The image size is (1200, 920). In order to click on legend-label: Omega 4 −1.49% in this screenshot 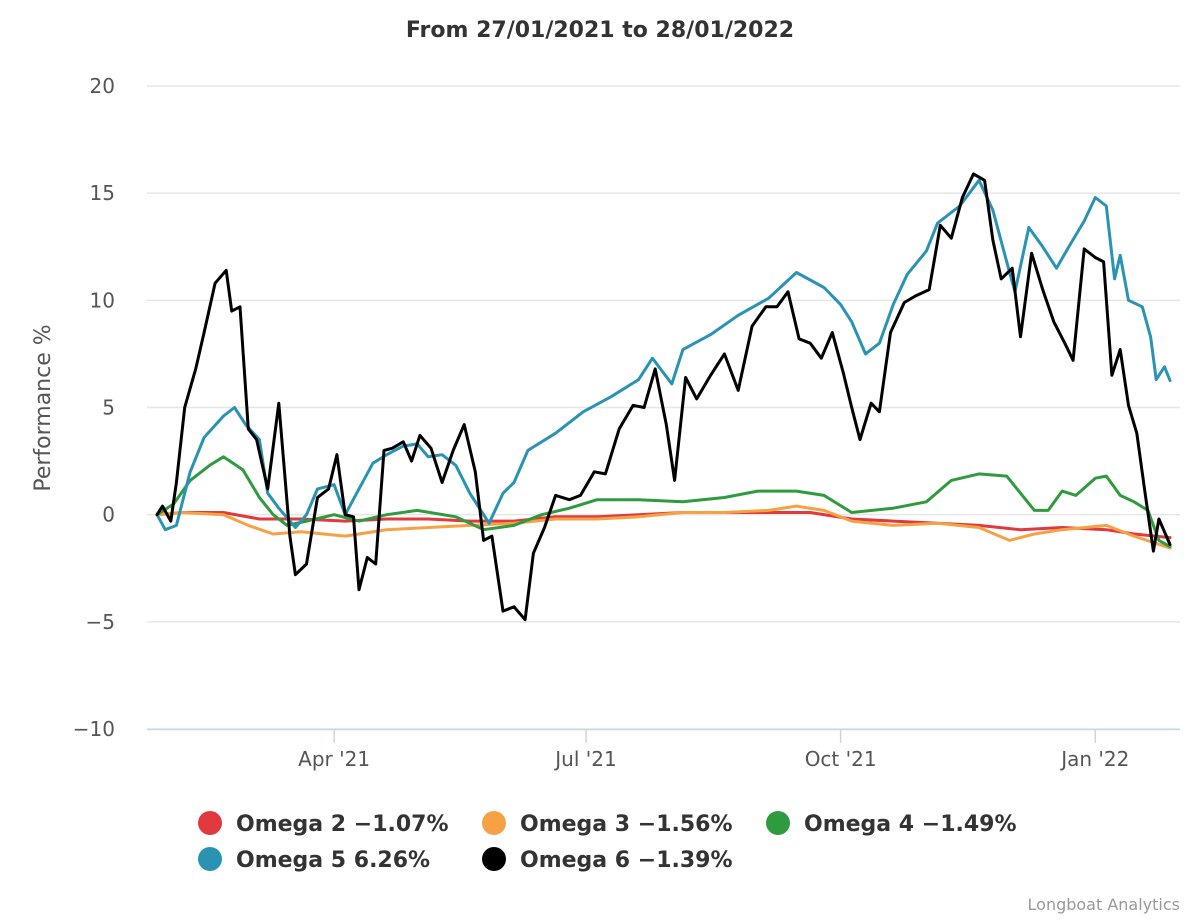, I will do `click(910, 824)`.